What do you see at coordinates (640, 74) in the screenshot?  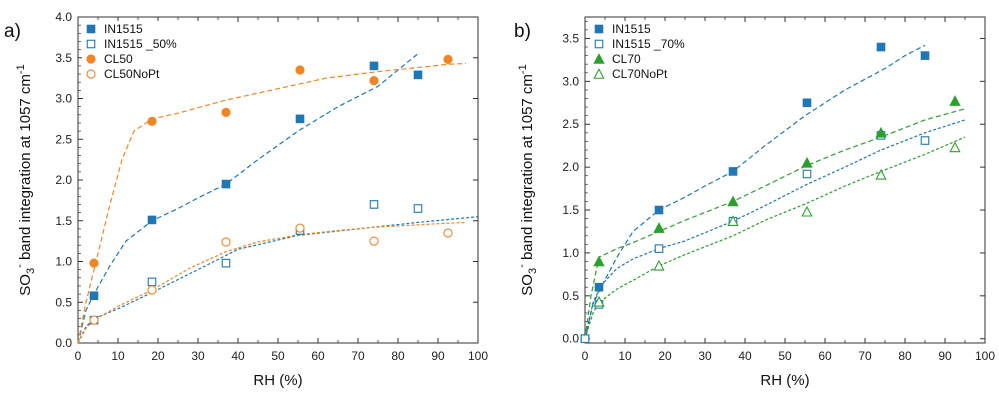 I see `legend-label-4: CL70NoPt` at bounding box center [640, 74].